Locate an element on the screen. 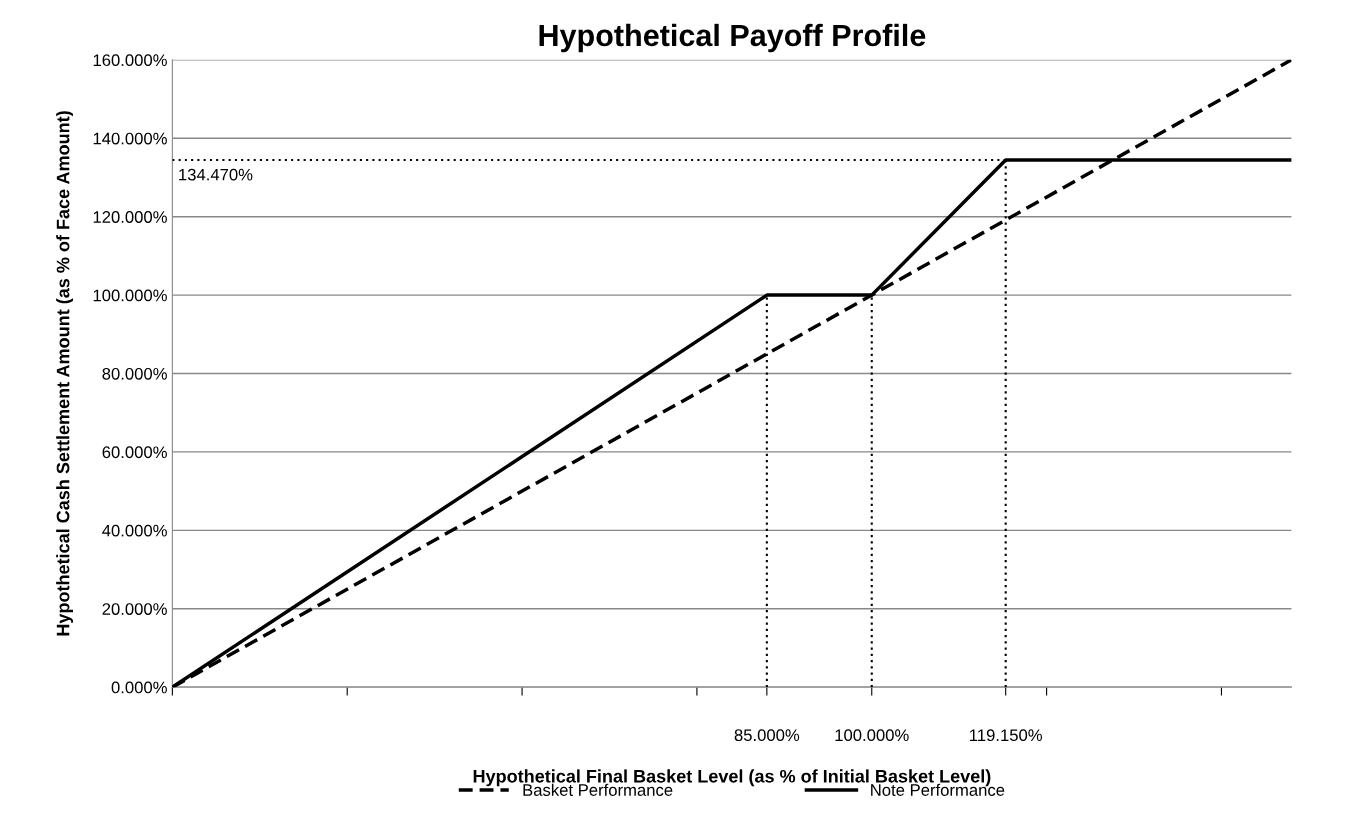  y-tick-label: 100.000% is located at coordinates (130, 295).